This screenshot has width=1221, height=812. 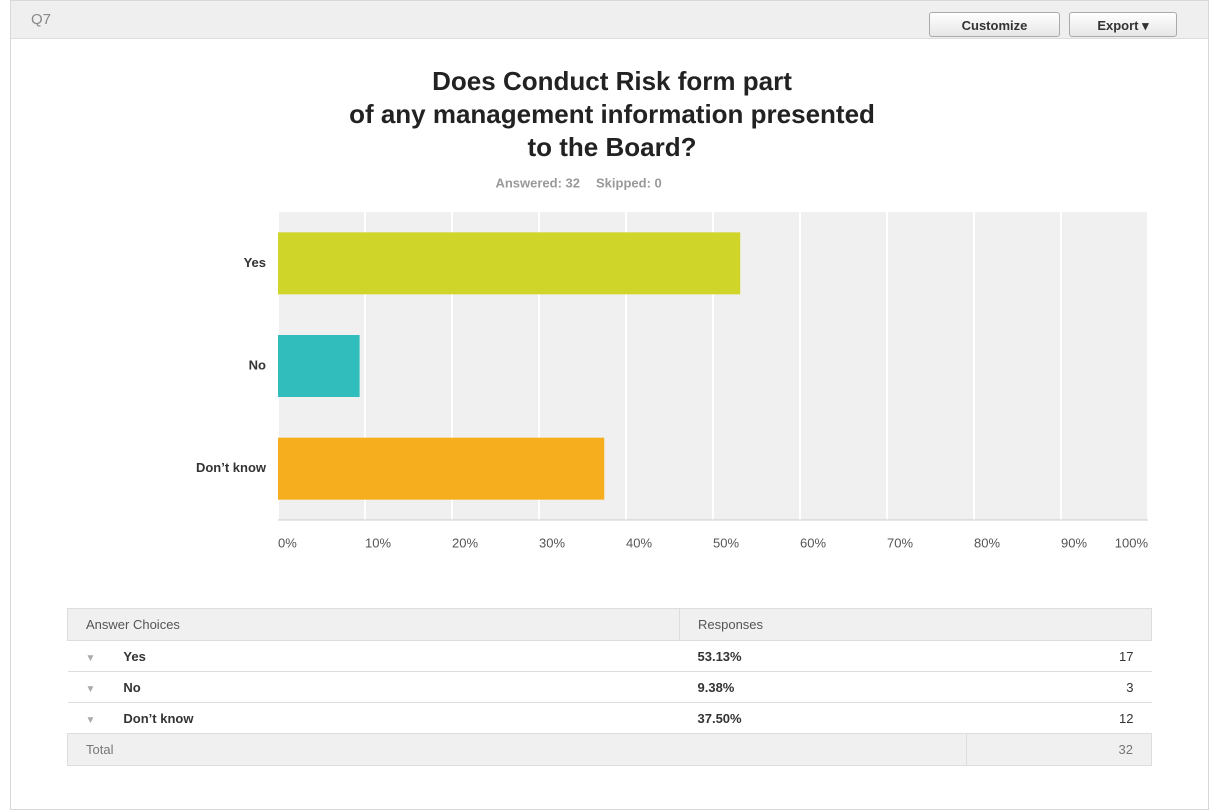 I want to click on count: 17, so click(x=1059, y=656).